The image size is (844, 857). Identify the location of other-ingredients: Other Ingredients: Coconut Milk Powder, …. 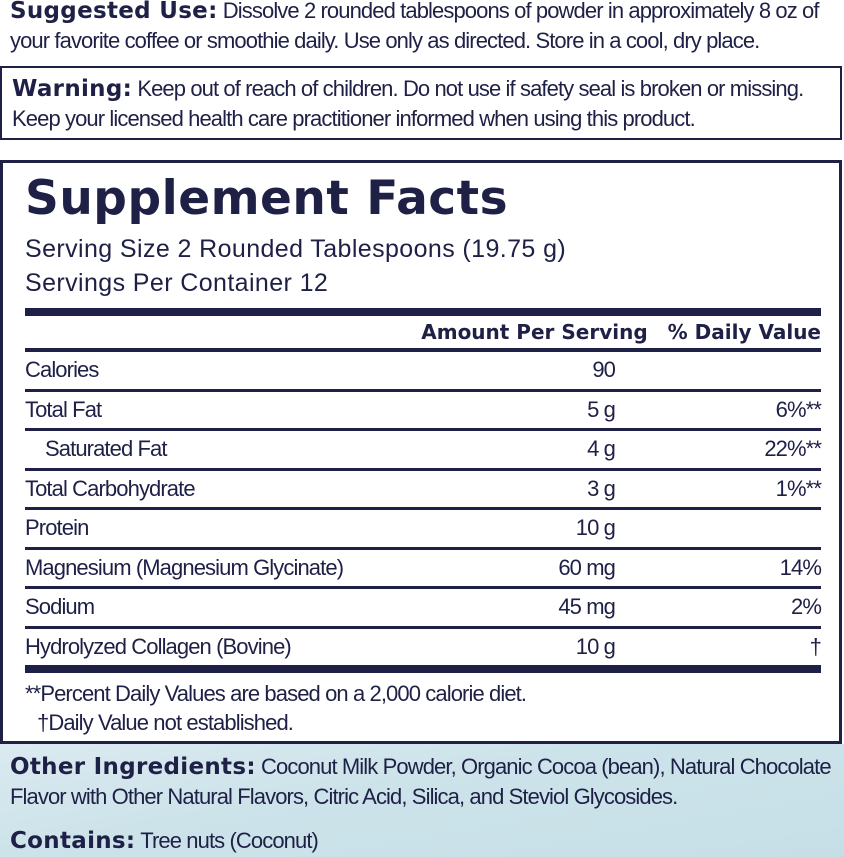
(425, 782).